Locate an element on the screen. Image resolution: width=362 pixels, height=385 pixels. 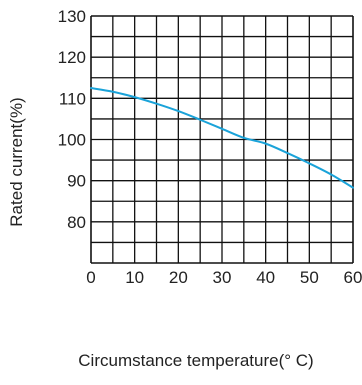
y-tick-label: 130 is located at coordinates (72, 16).